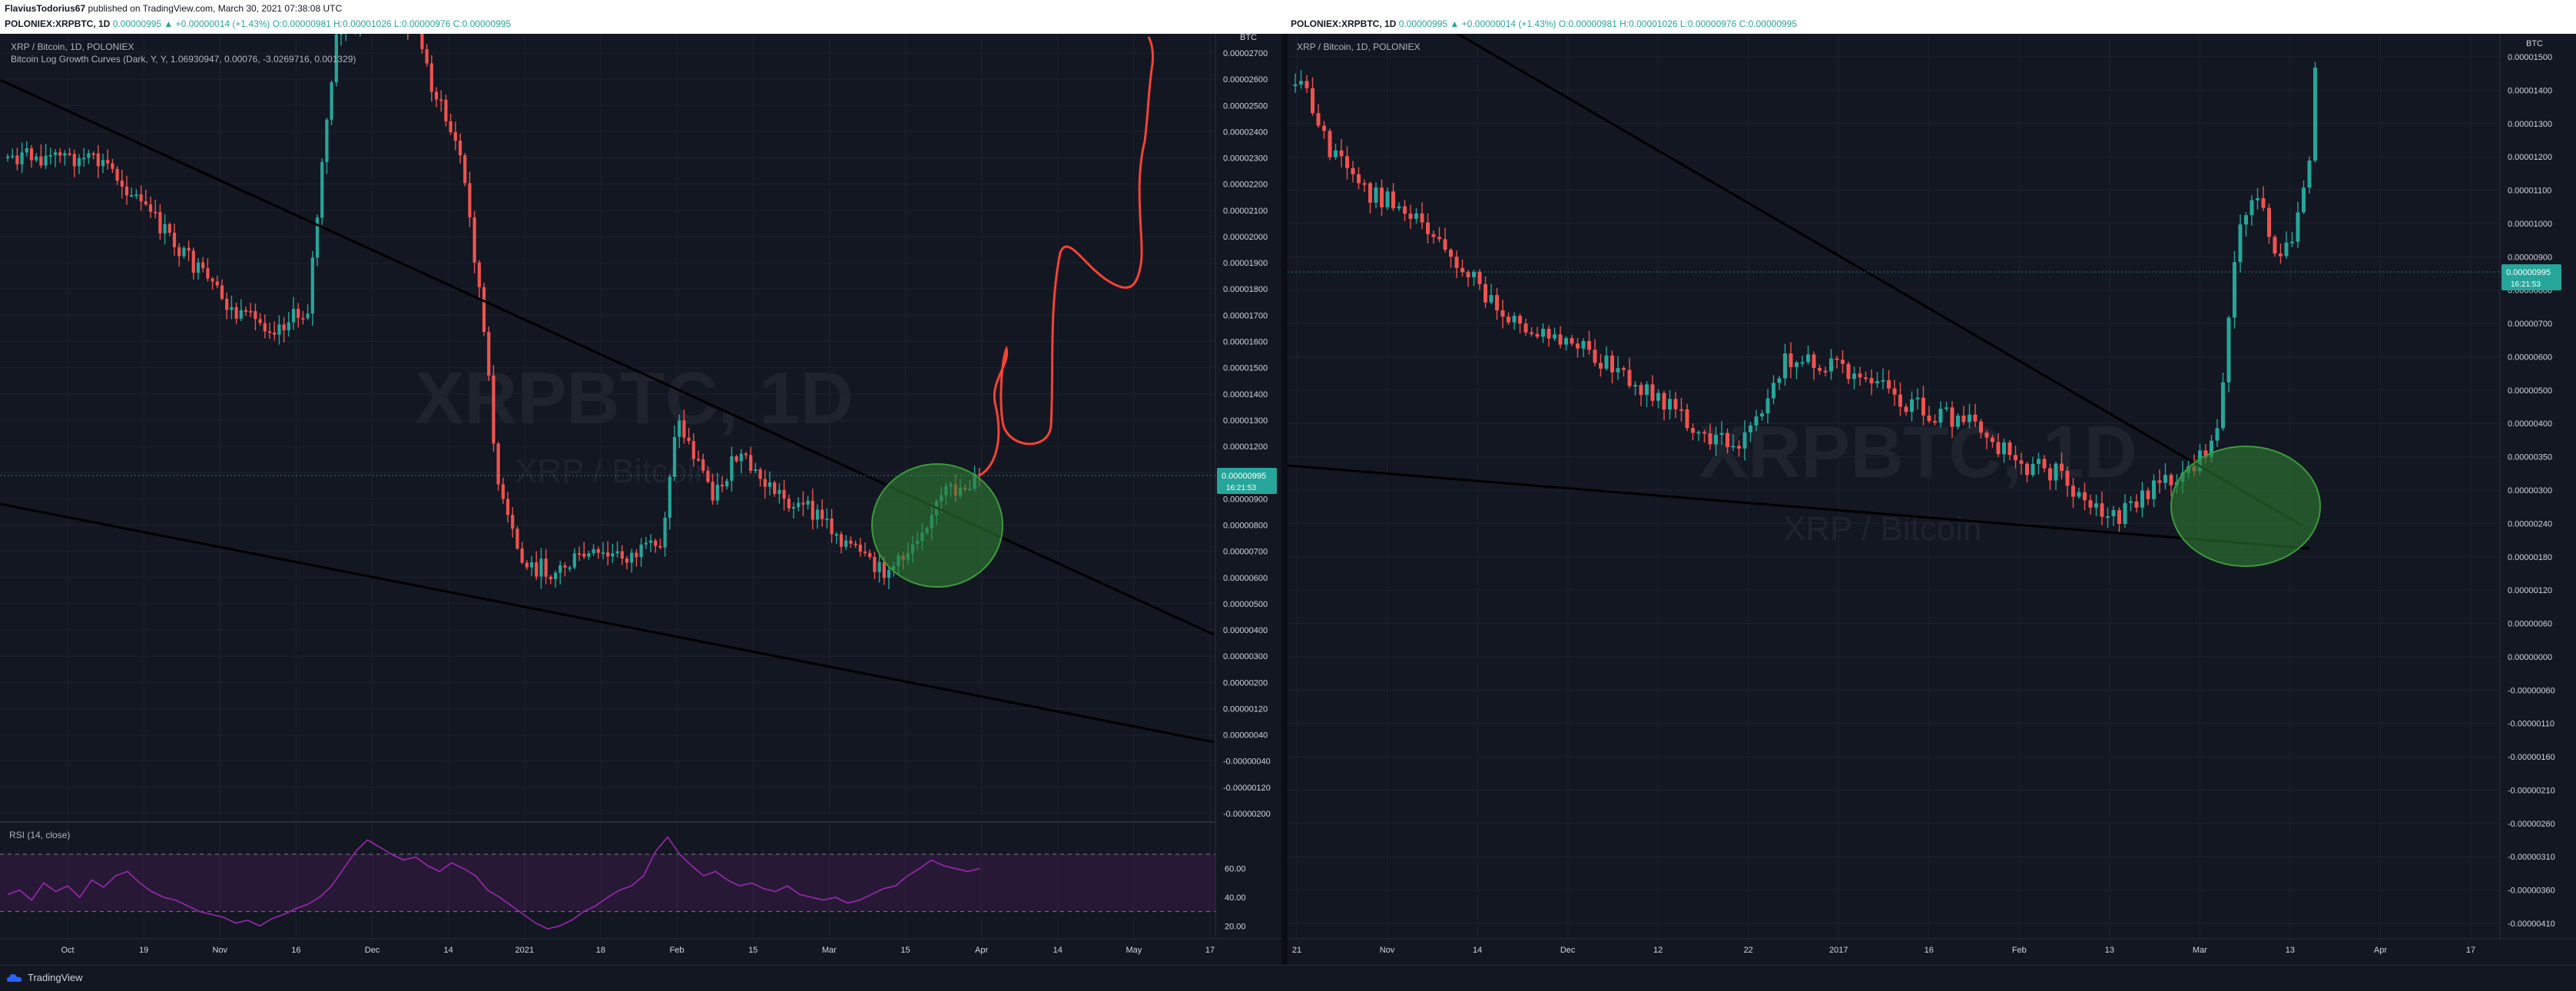 This screenshot has height=991, width=2576. Describe the element at coordinates (2530, 257) in the screenshot. I see `right-y-tick: 0.00000900` at that location.